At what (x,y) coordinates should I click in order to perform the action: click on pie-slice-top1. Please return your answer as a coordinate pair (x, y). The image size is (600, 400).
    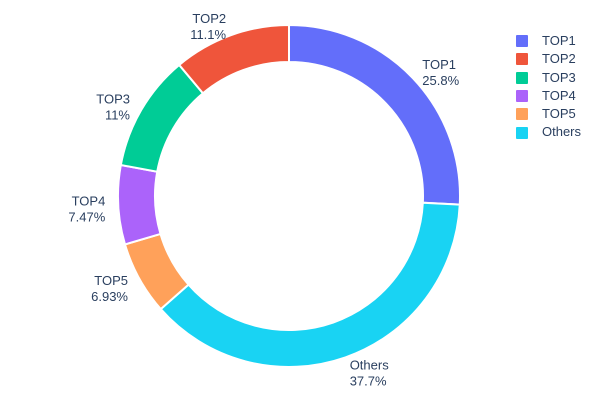
    Looking at the image, I should click on (374, 114).